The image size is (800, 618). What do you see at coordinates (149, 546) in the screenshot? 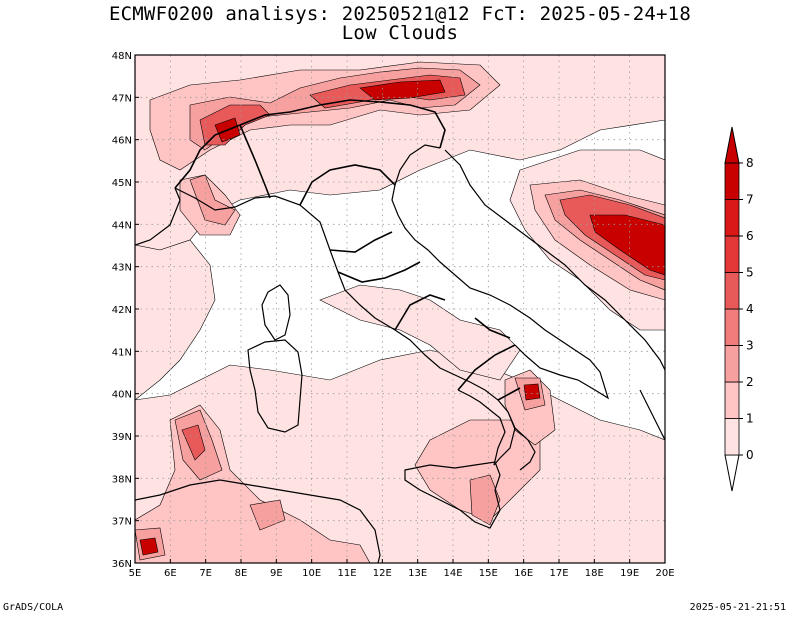
I see `field-level-8-tunisia` at bounding box center [149, 546].